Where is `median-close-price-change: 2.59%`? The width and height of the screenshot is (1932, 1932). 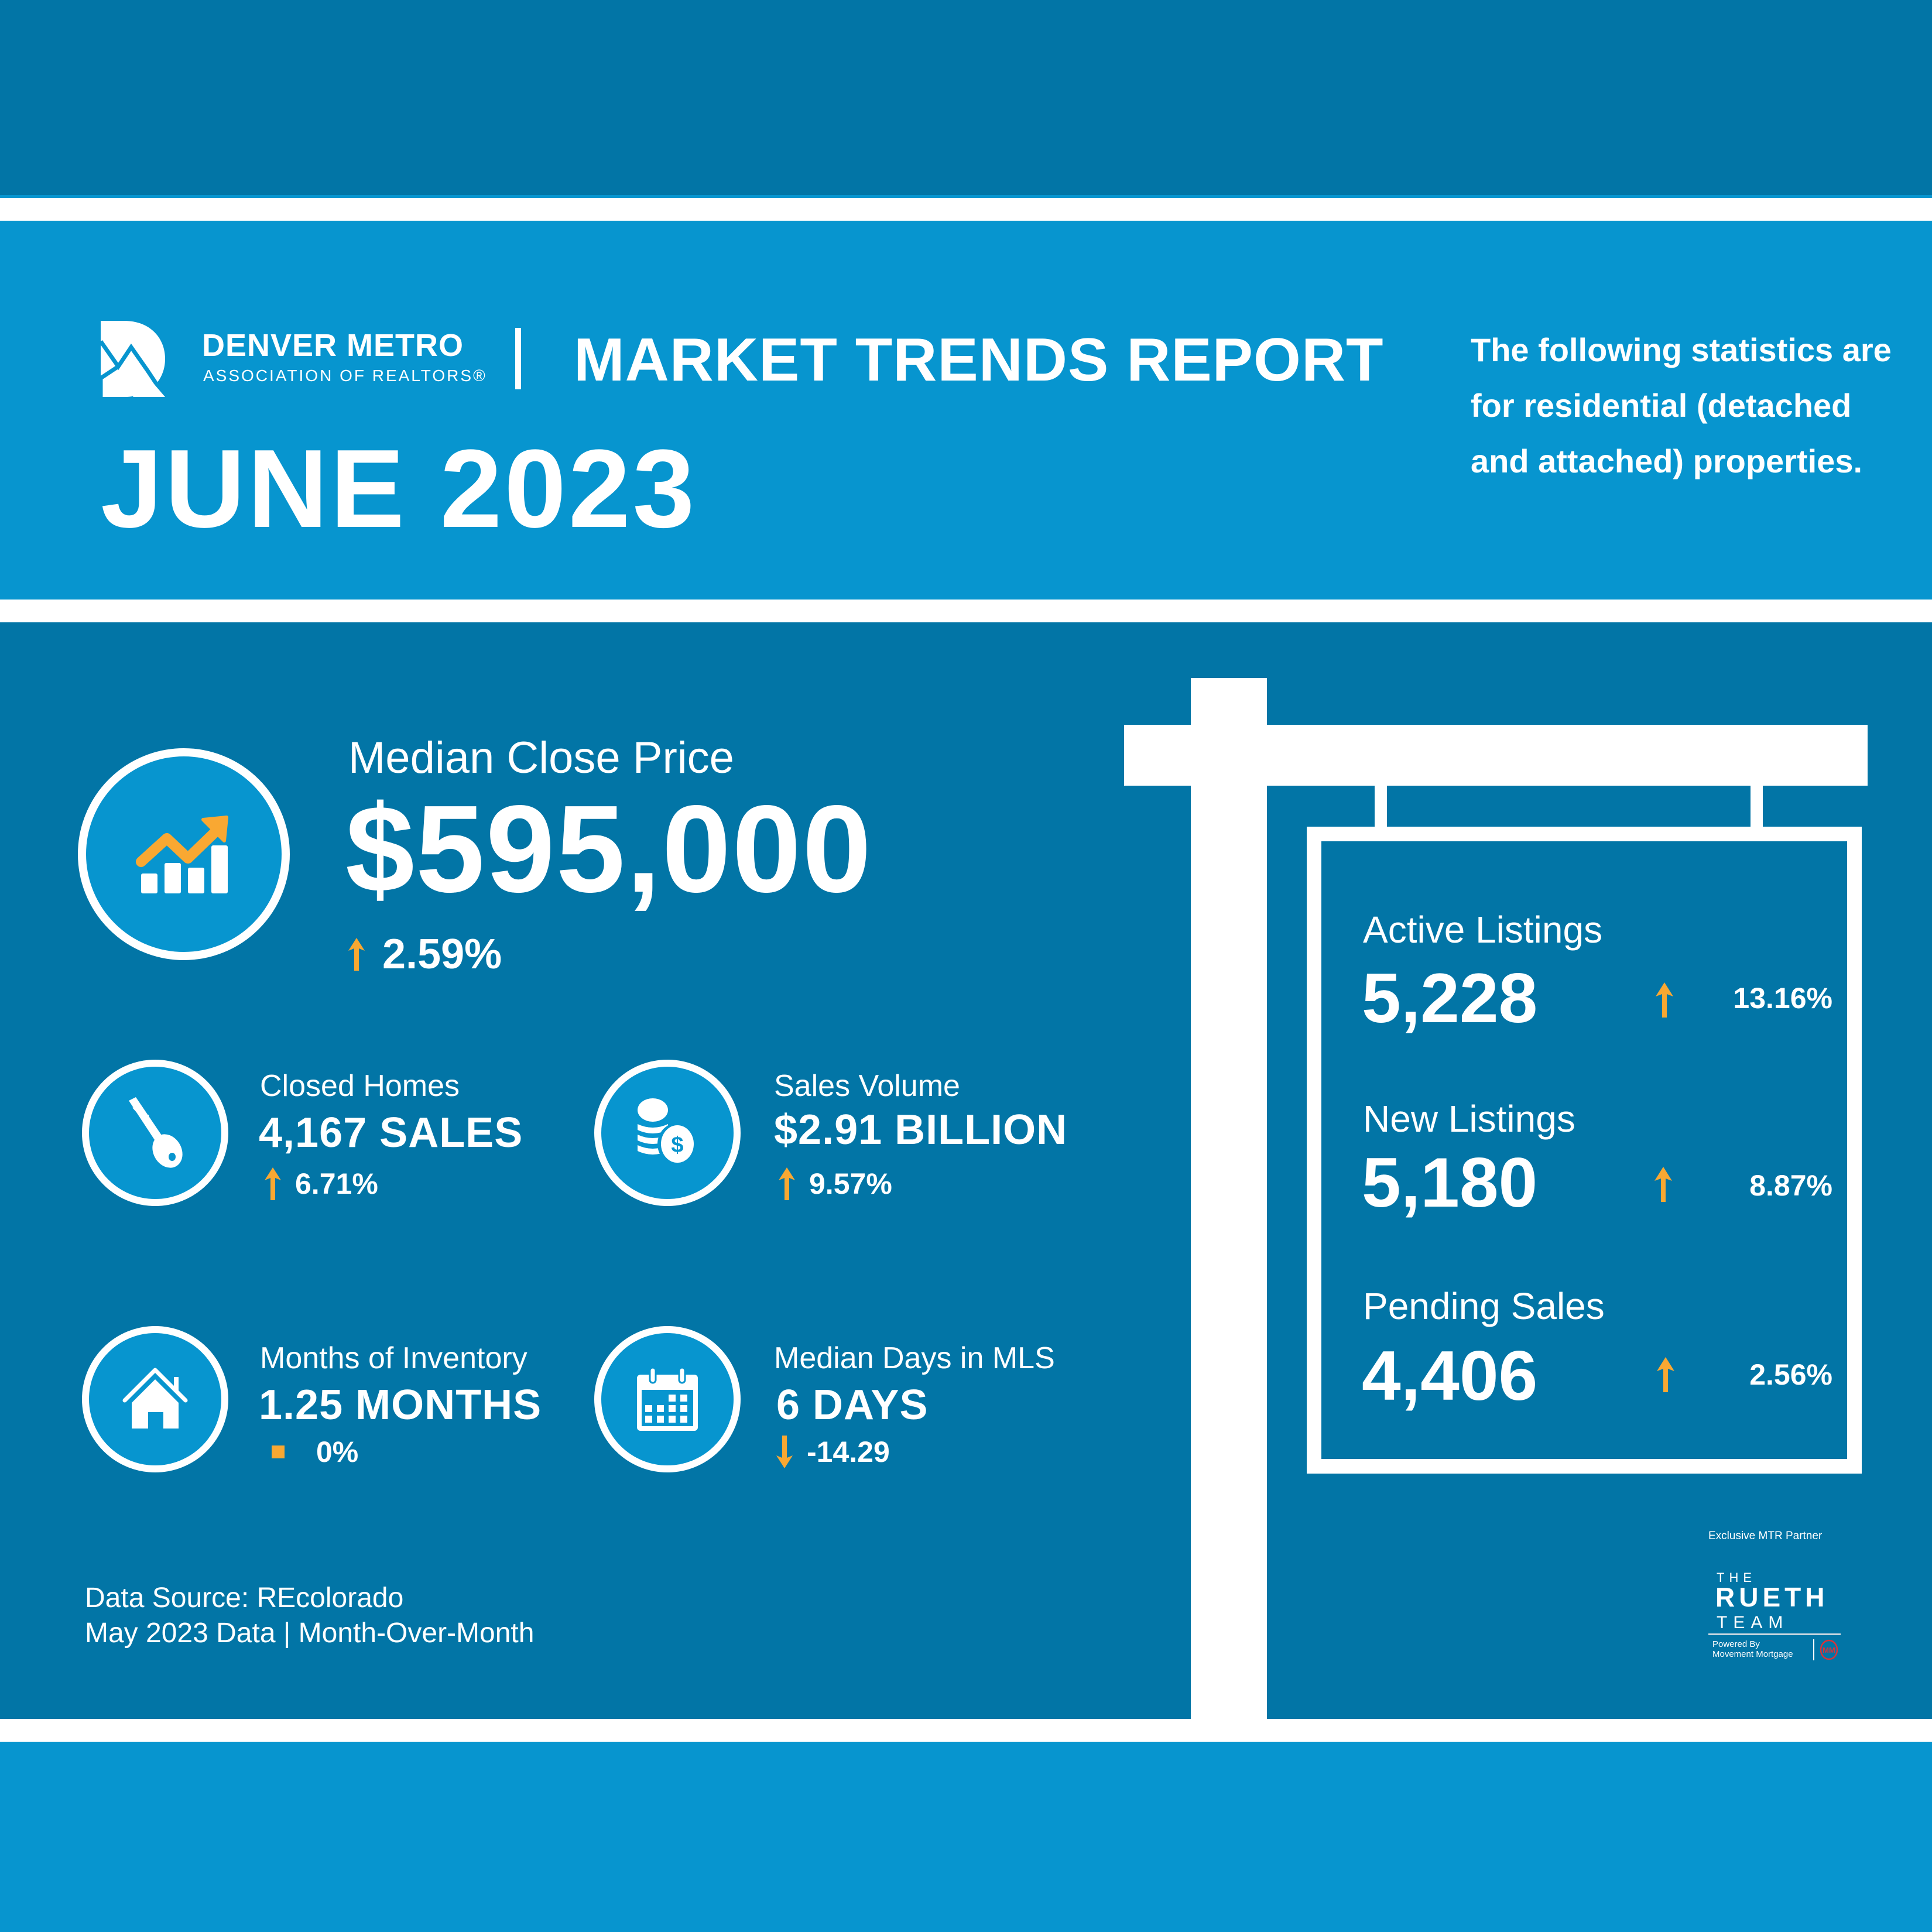 median-close-price-change: 2.59% is located at coordinates (425, 954).